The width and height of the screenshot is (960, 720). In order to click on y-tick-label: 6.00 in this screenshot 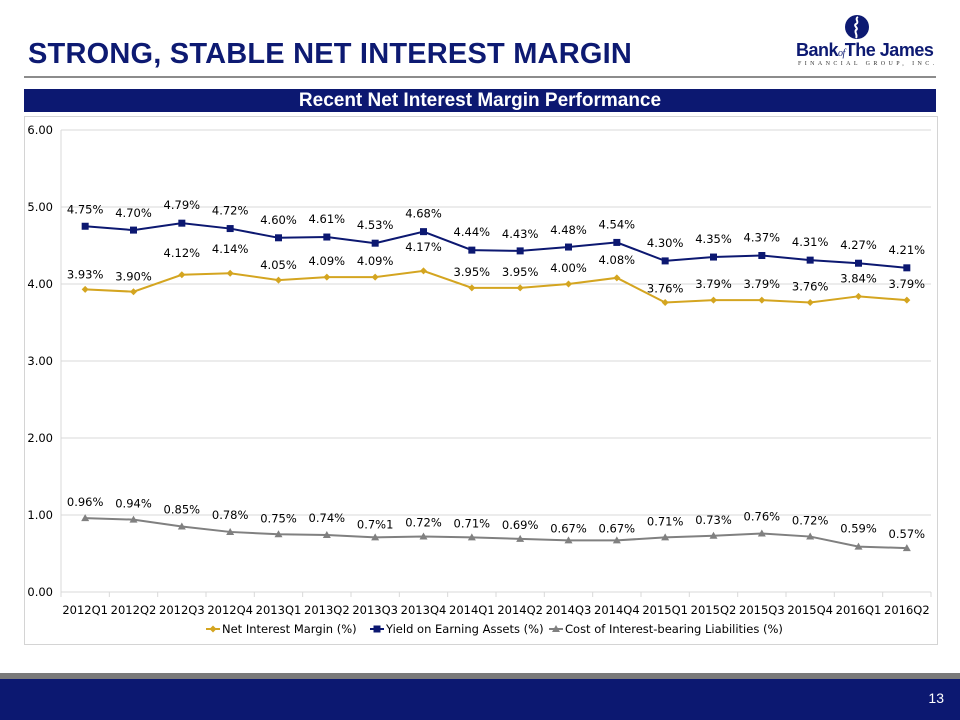, I will do `click(40, 130)`.